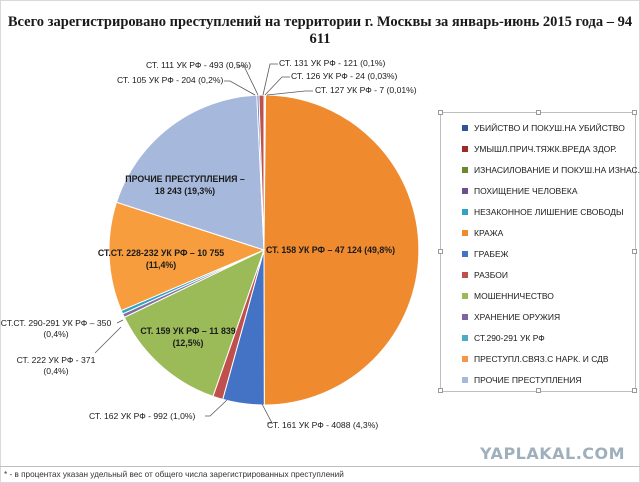  I want to click on legend-item: СТ.290-291 УК РФ, so click(503, 338).